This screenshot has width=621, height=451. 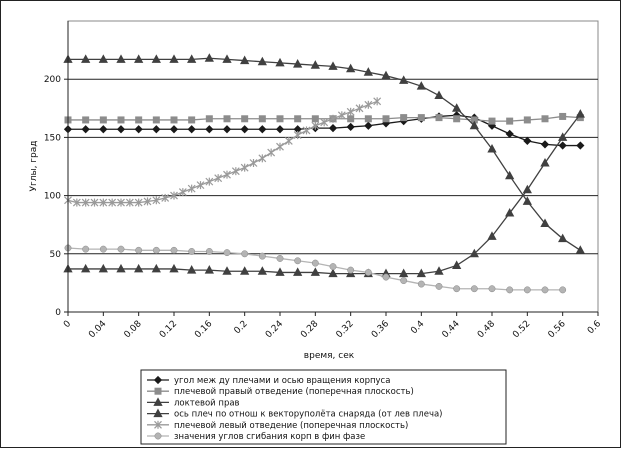 What do you see at coordinates (380, 329) in the screenshot?
I see `x-tick-label: 0.36` at bounding box center [380, 329].